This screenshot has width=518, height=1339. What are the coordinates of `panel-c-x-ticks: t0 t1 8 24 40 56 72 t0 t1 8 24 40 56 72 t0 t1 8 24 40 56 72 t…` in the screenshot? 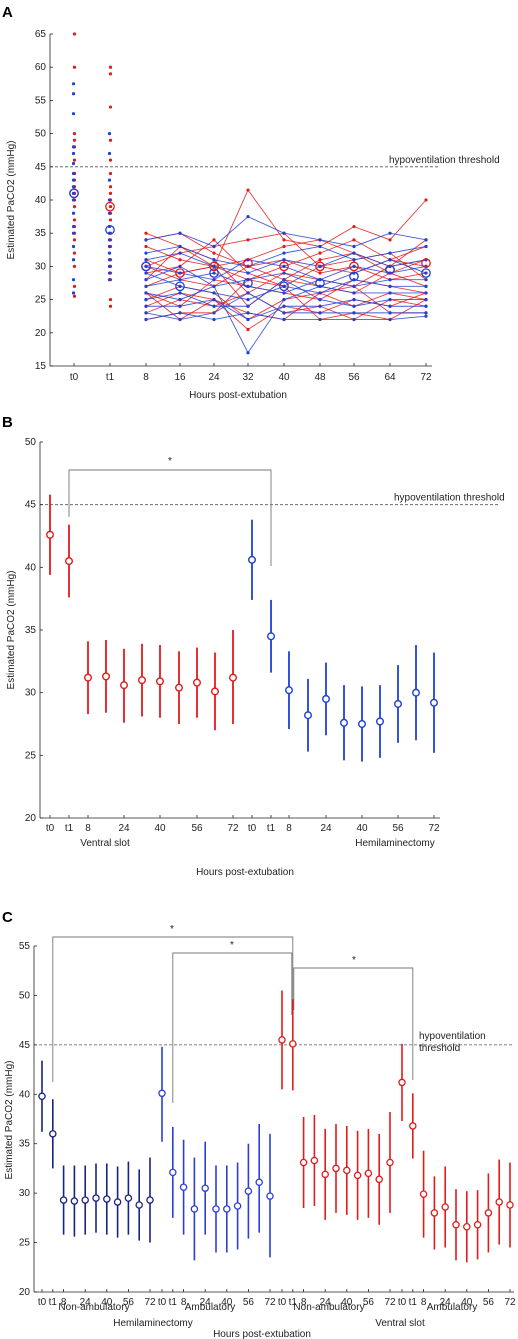 It's located at (277, 1298).